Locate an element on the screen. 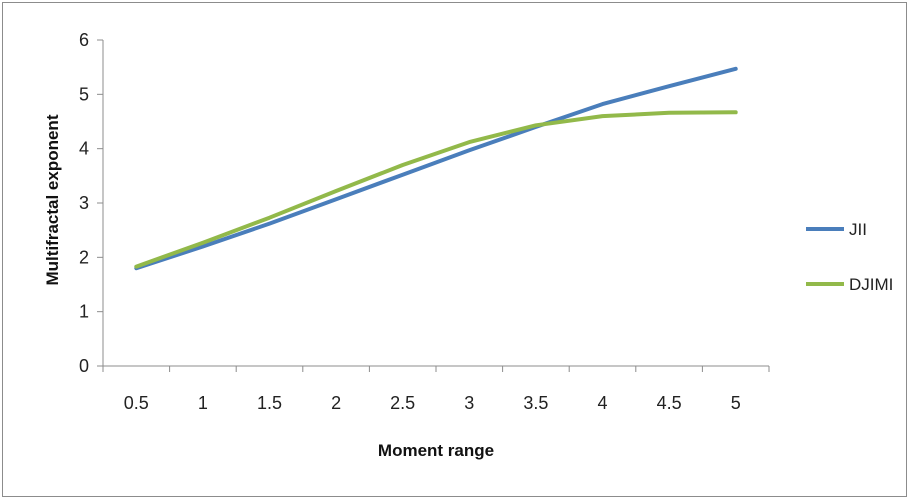 The width and height of the screenshot is (911, 501). y-tick-label: 2 is located at coordinates (84, 257).